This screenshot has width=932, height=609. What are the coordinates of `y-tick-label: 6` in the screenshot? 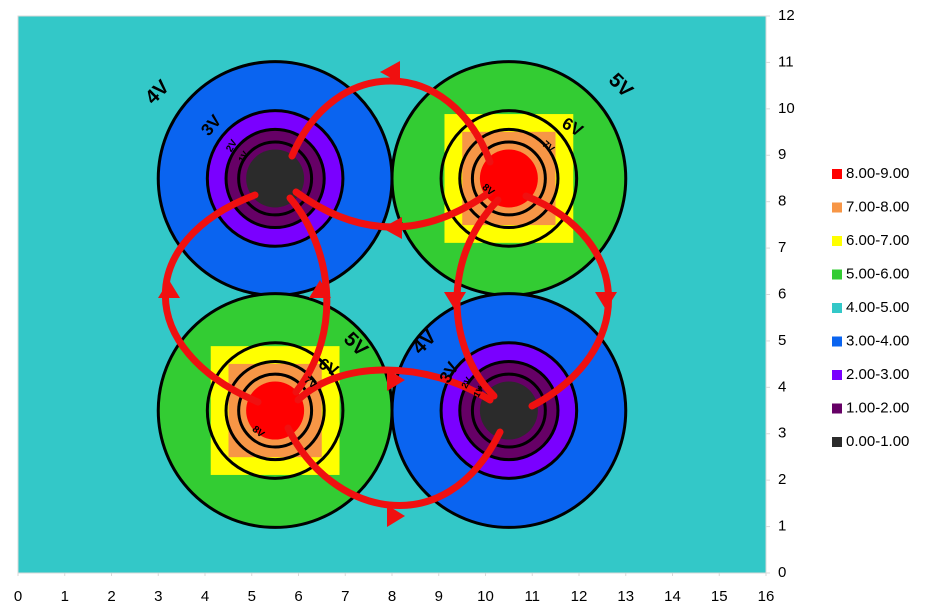 It's located at (782, 293).